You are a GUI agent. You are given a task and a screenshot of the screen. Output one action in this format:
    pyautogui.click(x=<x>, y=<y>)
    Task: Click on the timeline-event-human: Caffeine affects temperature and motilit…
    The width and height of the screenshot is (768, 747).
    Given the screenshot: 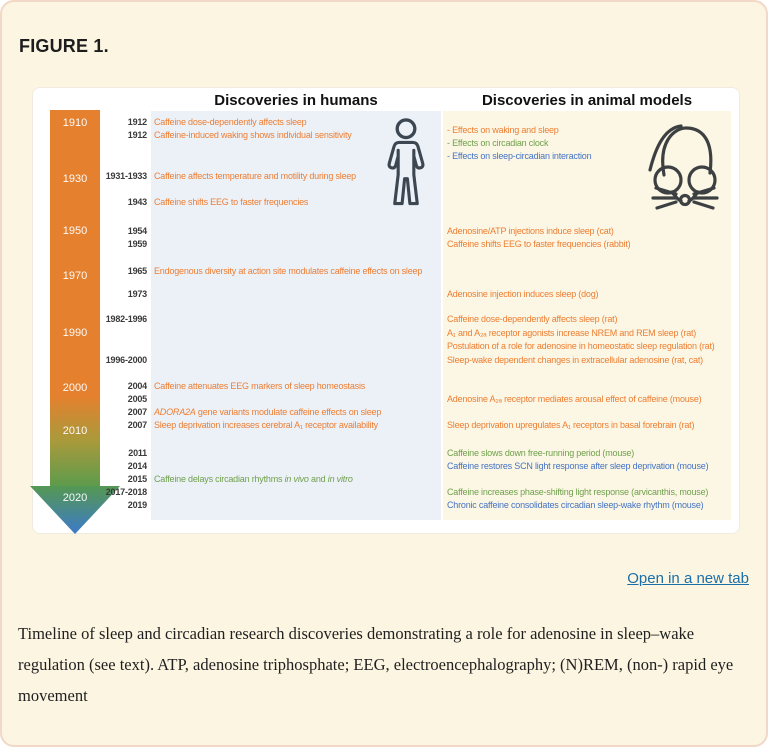 What is the action you would take?
    pyautogui.click(x=255, y=176)
    